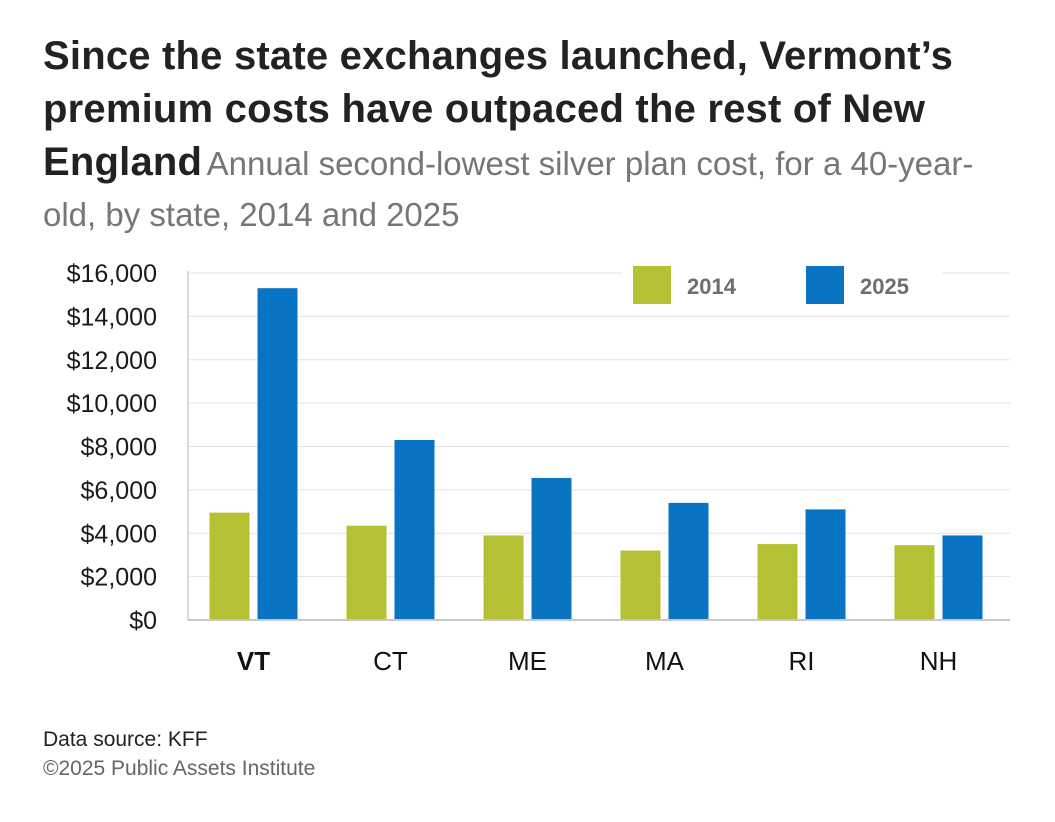  What do you see at coordinates (125, 739) in the screenshot?
I see `data-source: Data source: KFF` at bounding box center [125, 739].